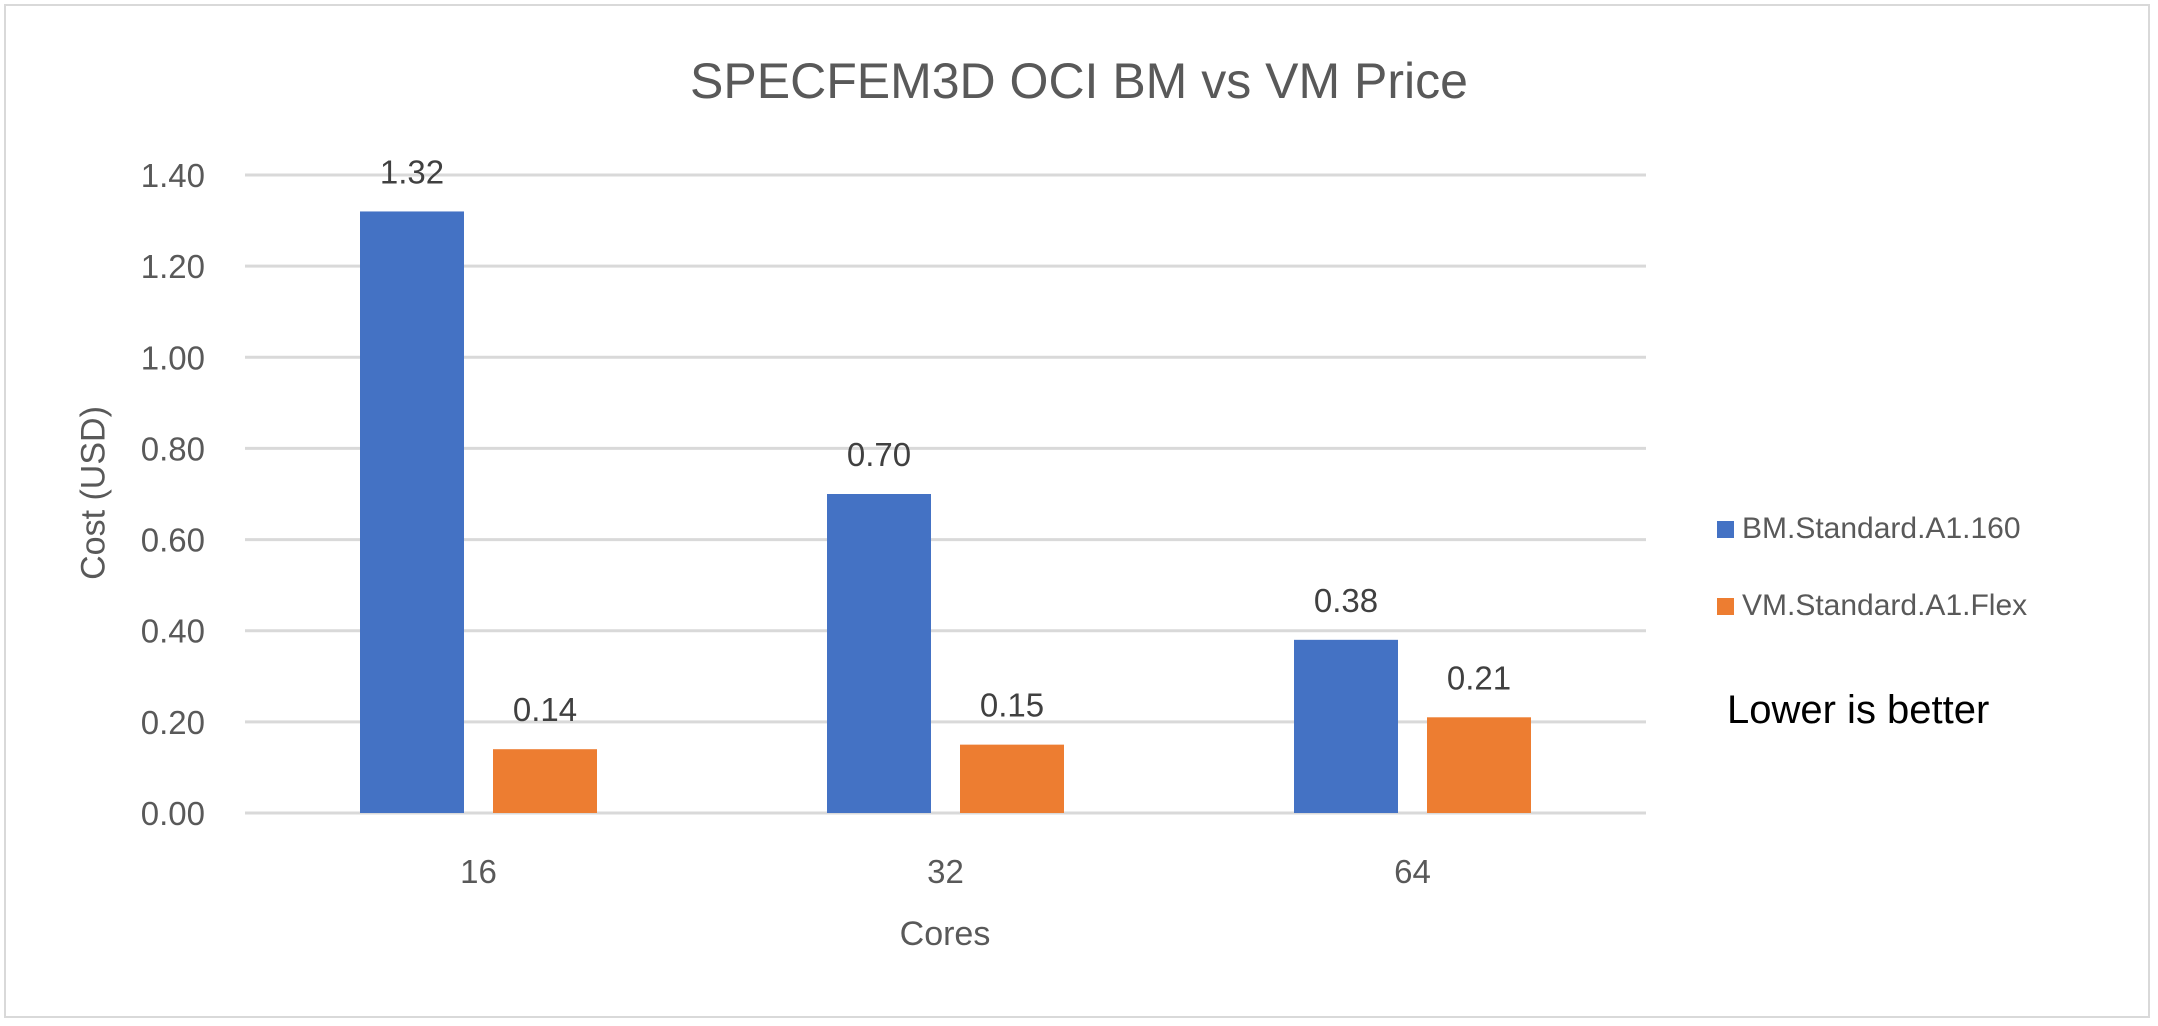 This screenshot has width=2158, height=1026. What do you see at coordinates (1479, 677) in the screenshot?
I see `data-label: 0.21` at bounding box center [1479, 677].